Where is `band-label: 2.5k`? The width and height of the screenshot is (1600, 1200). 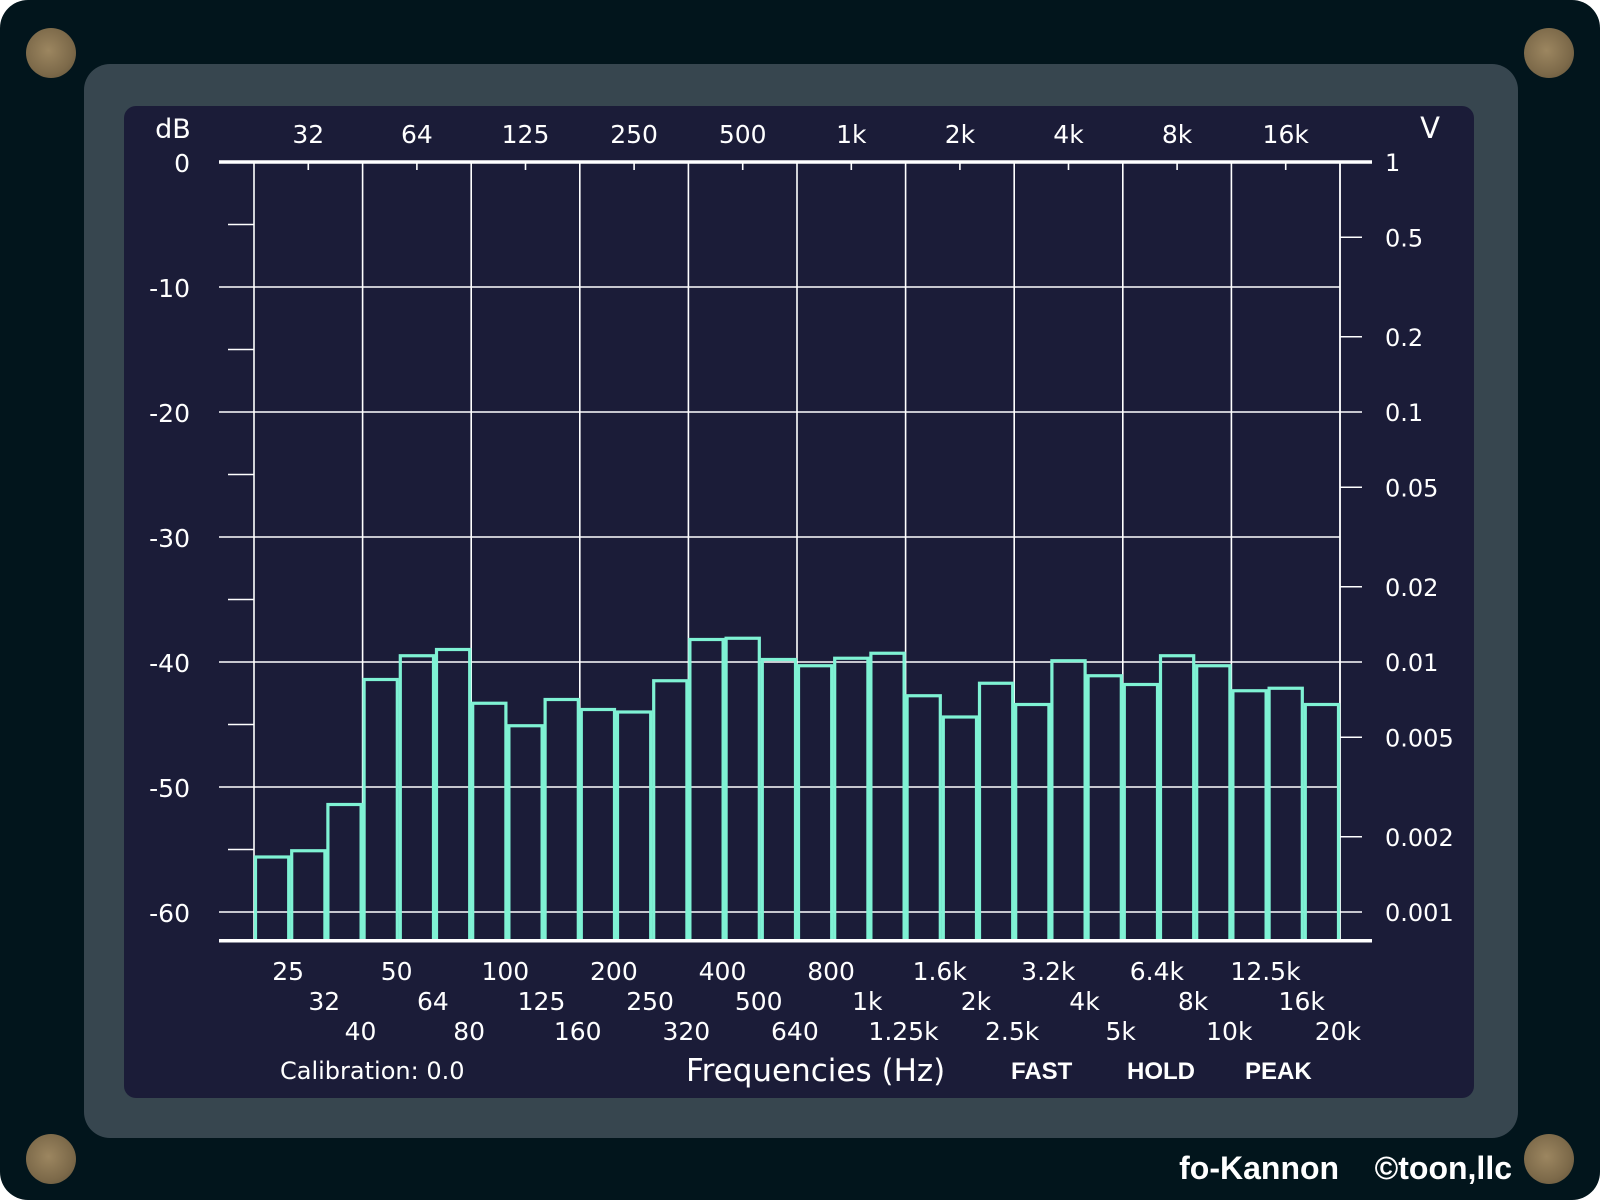
band-label: 2.5k is located at coordinates (1012, 1031).